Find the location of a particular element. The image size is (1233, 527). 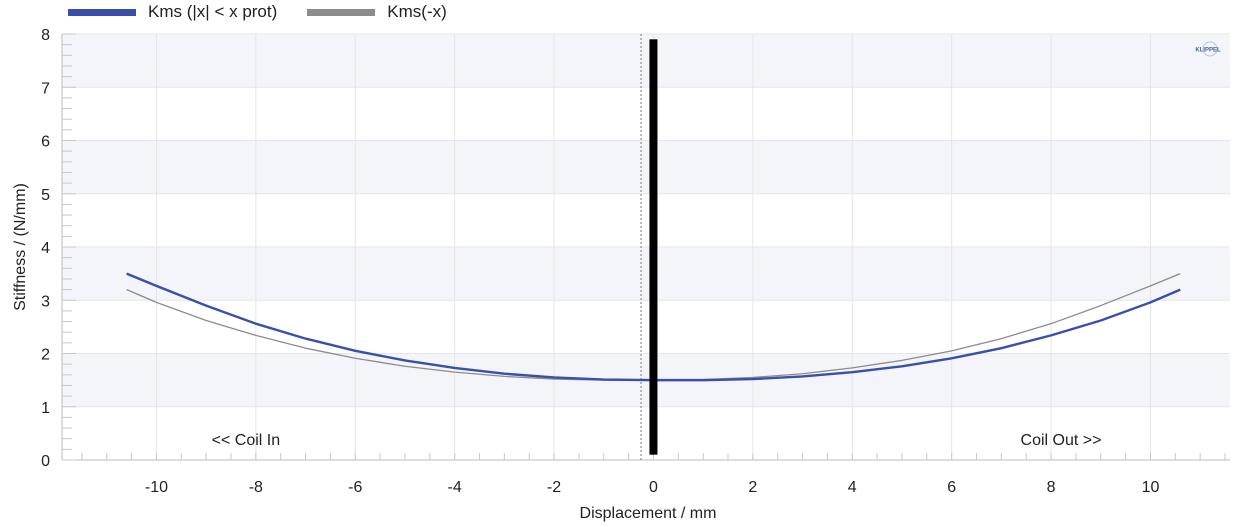

x-tick-label: -10 is located at coordinates (156, 487).